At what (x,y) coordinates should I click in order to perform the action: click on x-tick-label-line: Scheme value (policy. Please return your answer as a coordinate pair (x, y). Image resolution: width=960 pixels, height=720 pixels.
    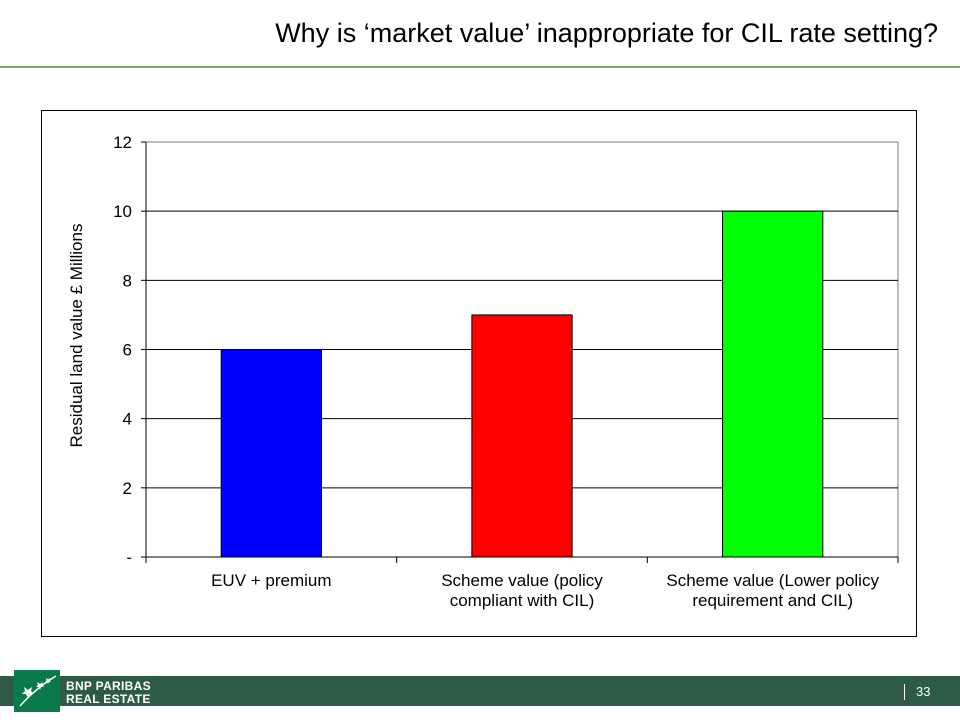
    Looking at the image, I should click on (522, 580).